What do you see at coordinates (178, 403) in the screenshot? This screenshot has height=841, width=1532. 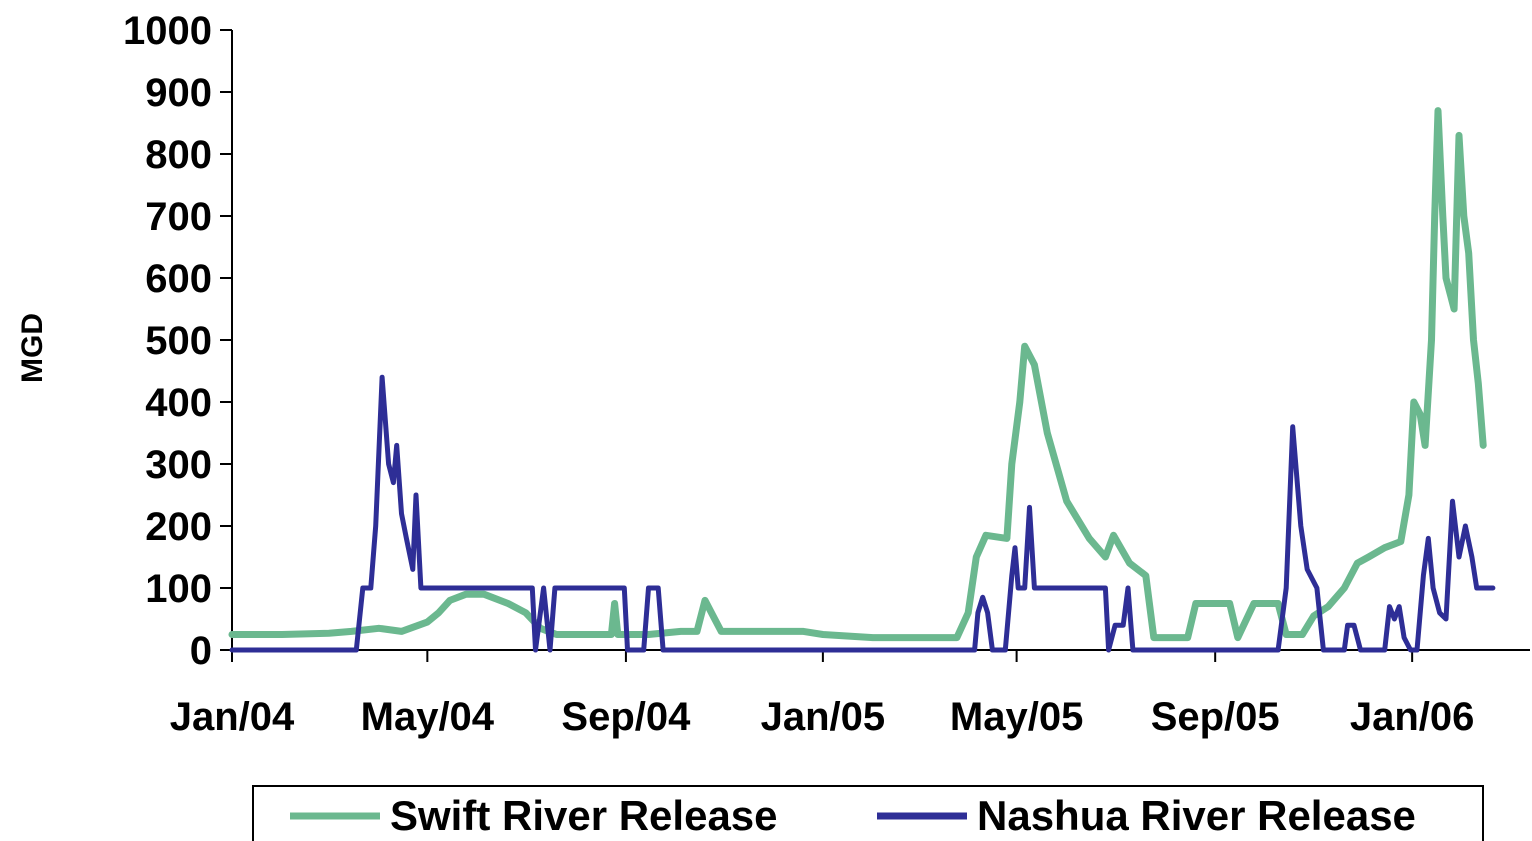 I see `y-tick-label: 400` at bounding box center [178, 403].